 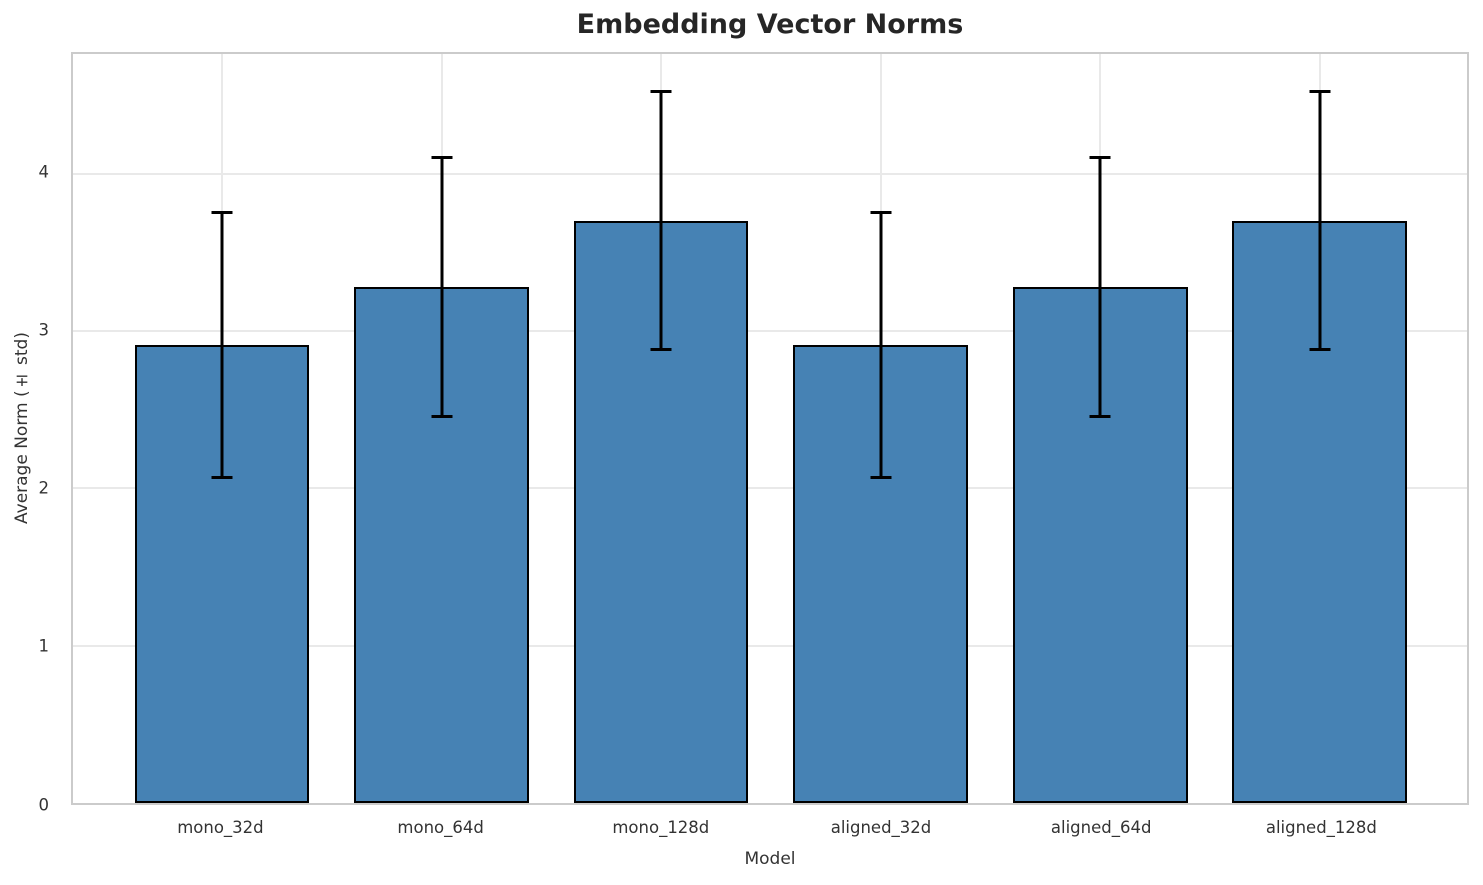 What do you see at coordinates (440, 827) in the screenshot?
I see `x-tick-label: mono_64d` at bounding box center [440, 827].